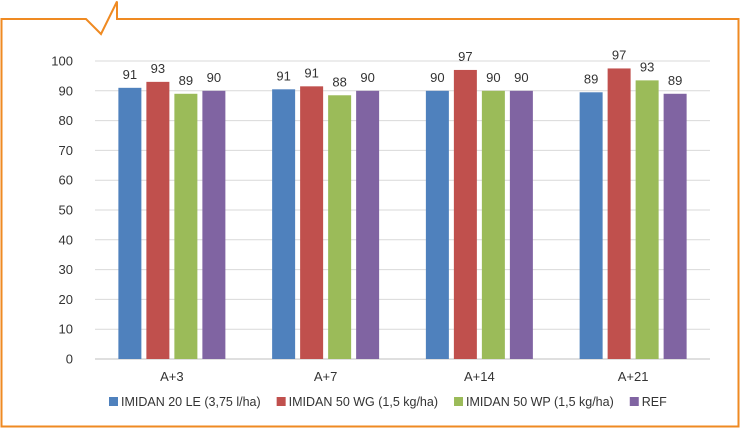  I want to click on x-category-label: A+7, so click(326, 376).